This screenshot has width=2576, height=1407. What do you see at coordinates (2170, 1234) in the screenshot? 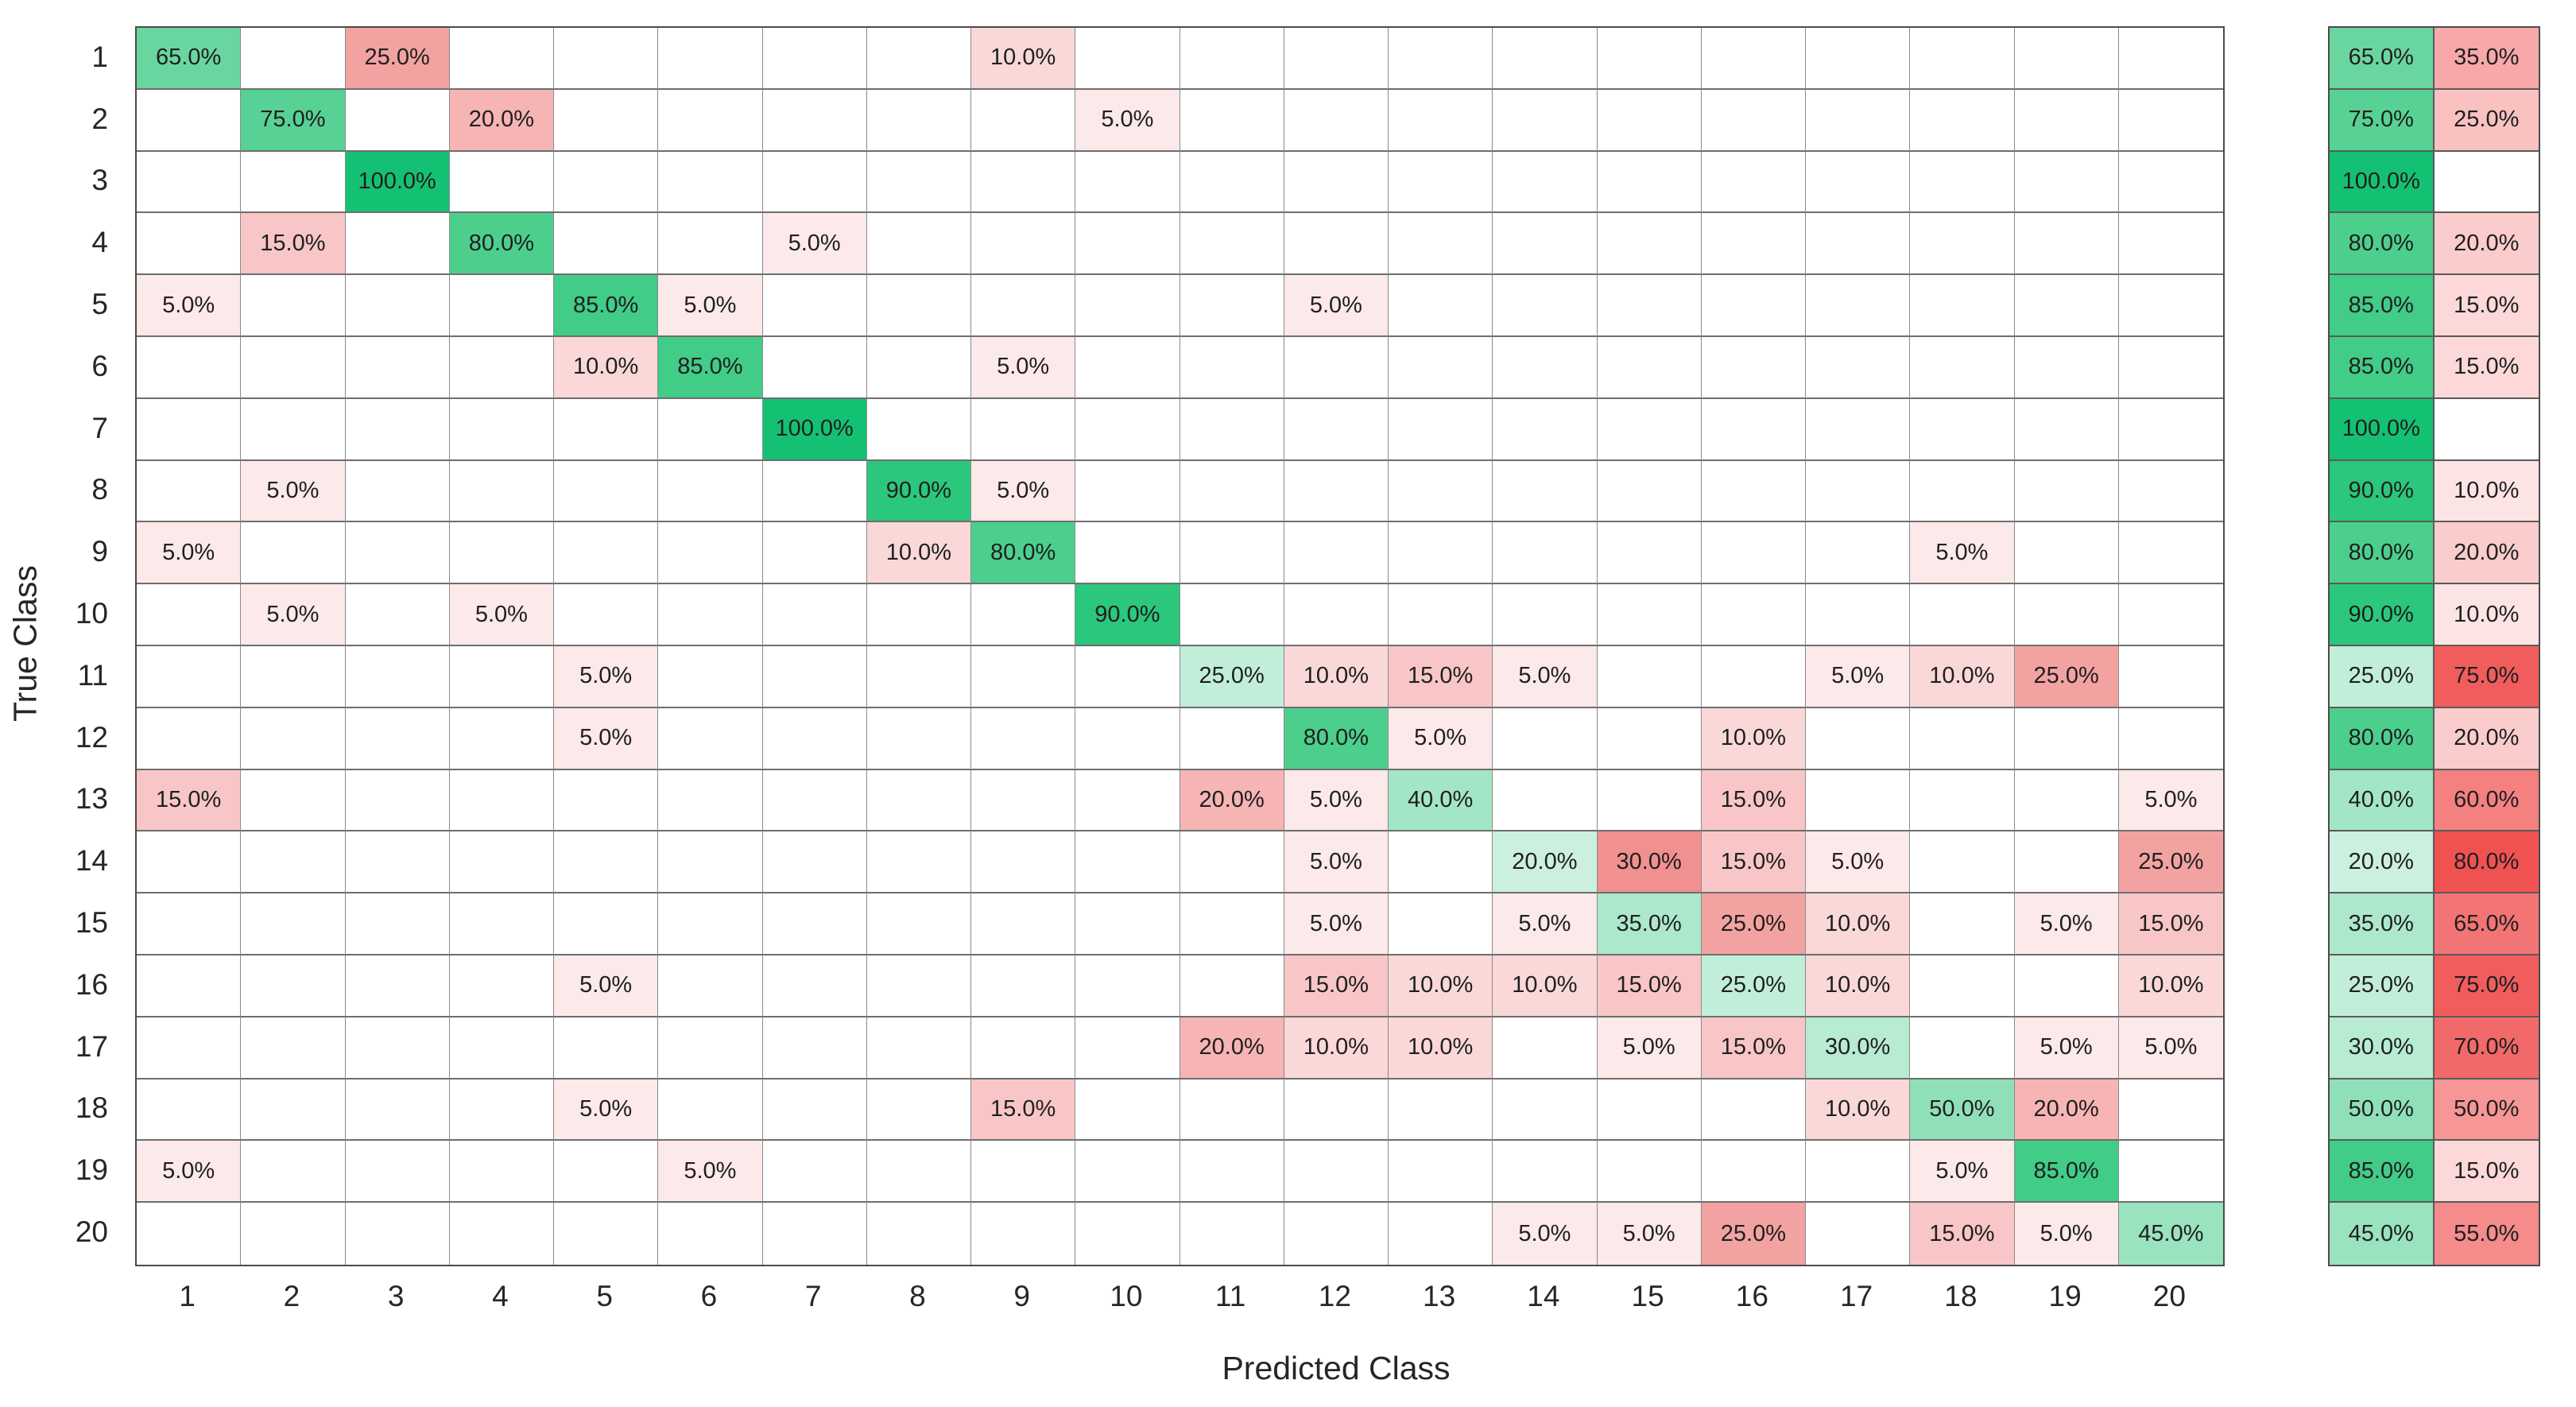
I see `matrix-cell: 45.0%` at bounding box center [2170, 1234].